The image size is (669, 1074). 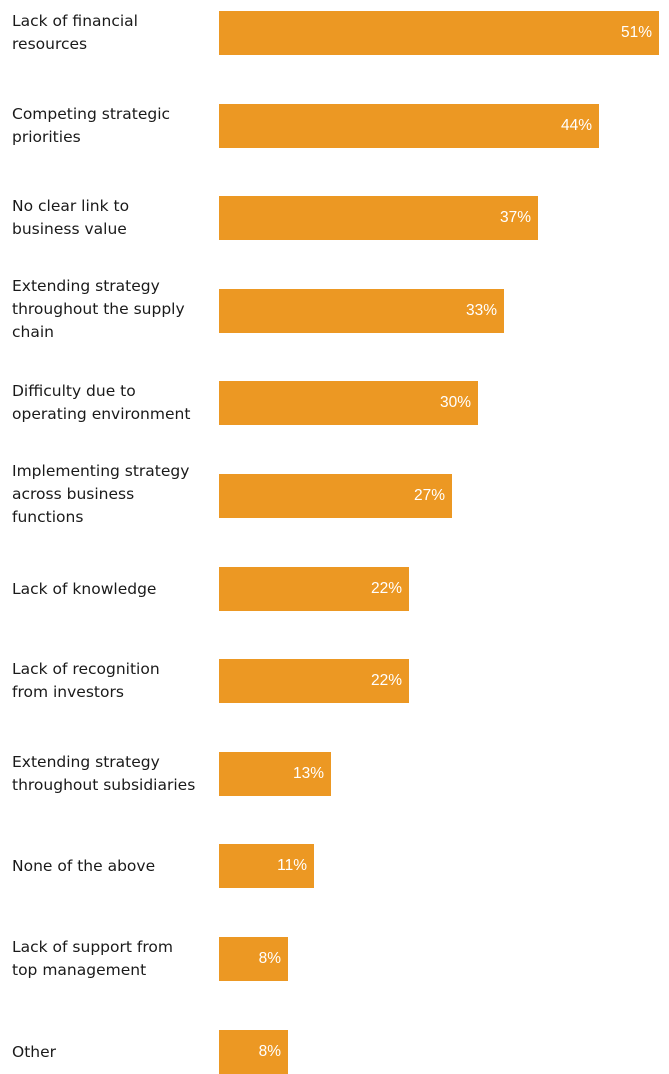 What do you see at coordinates (75, 32) in the screenshot?
I see `category-label: Lack of financial resources` at bounding box center [75, 32].